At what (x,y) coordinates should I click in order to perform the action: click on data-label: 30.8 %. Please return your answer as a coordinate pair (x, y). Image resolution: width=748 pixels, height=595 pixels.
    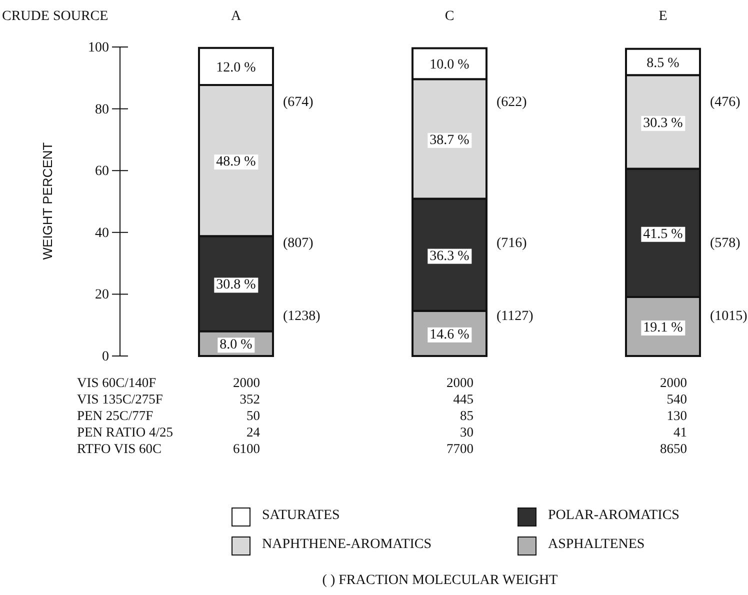
    Looking at the image, I should click on (236, 285).